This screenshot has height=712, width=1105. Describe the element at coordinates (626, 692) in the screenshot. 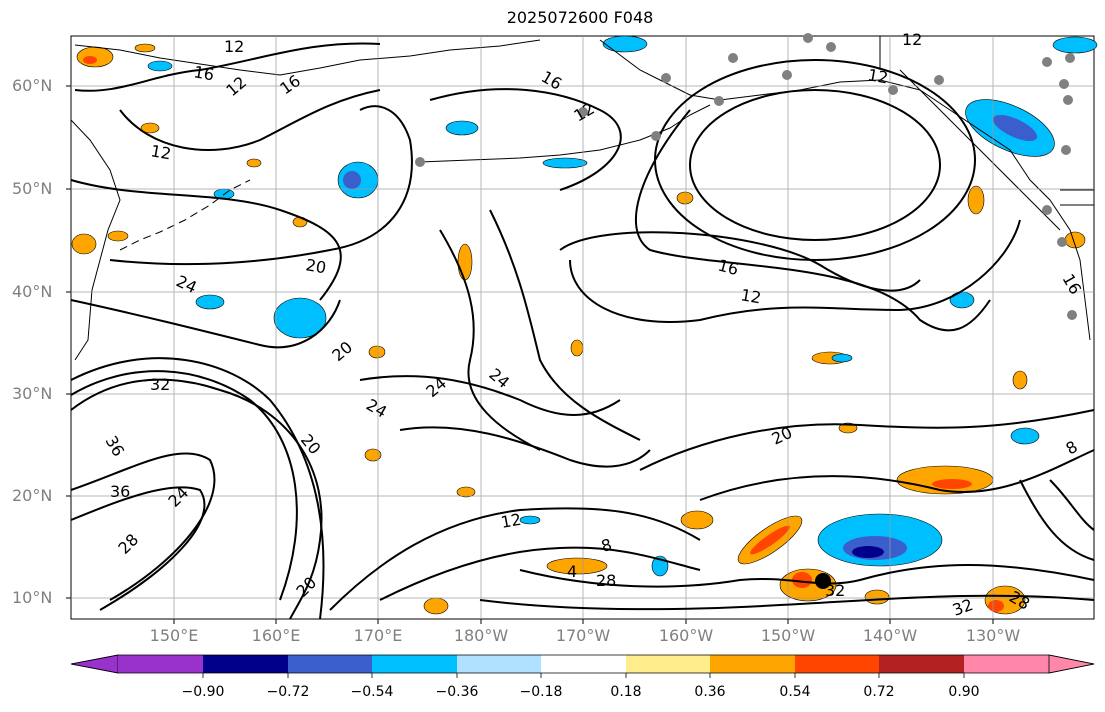

I see `colorbar-label: 0.18` at that location.